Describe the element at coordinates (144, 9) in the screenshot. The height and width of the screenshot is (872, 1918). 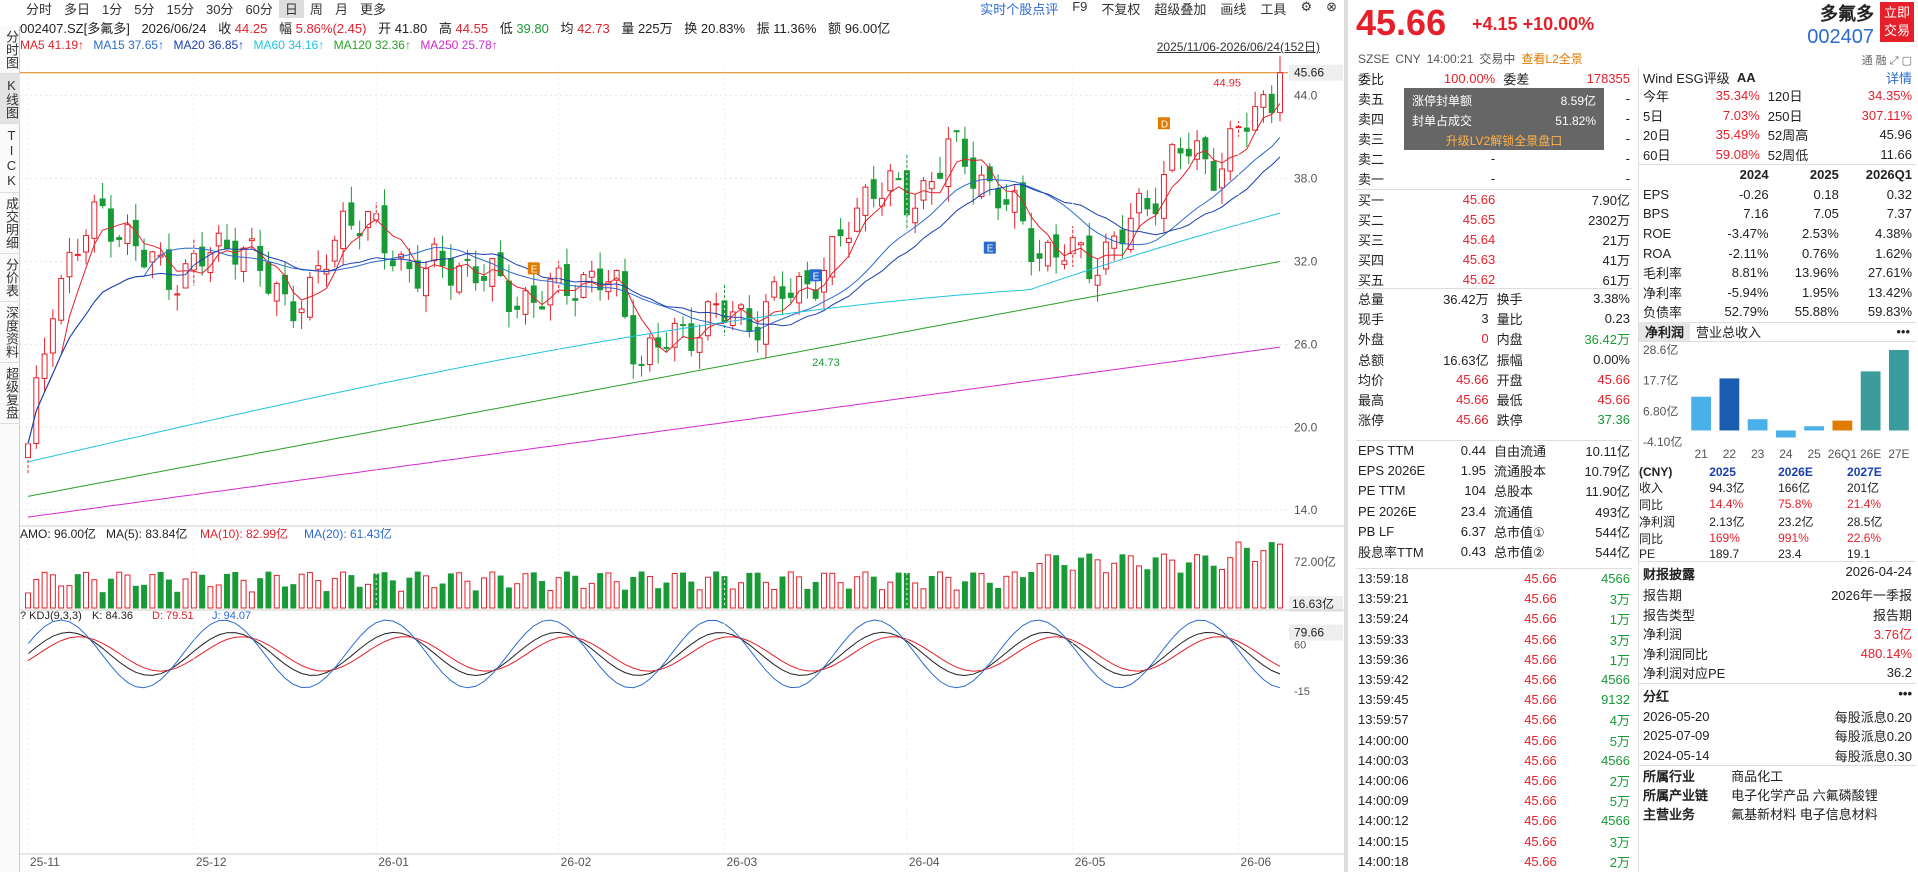
I see `period-3: 5分` at that location.